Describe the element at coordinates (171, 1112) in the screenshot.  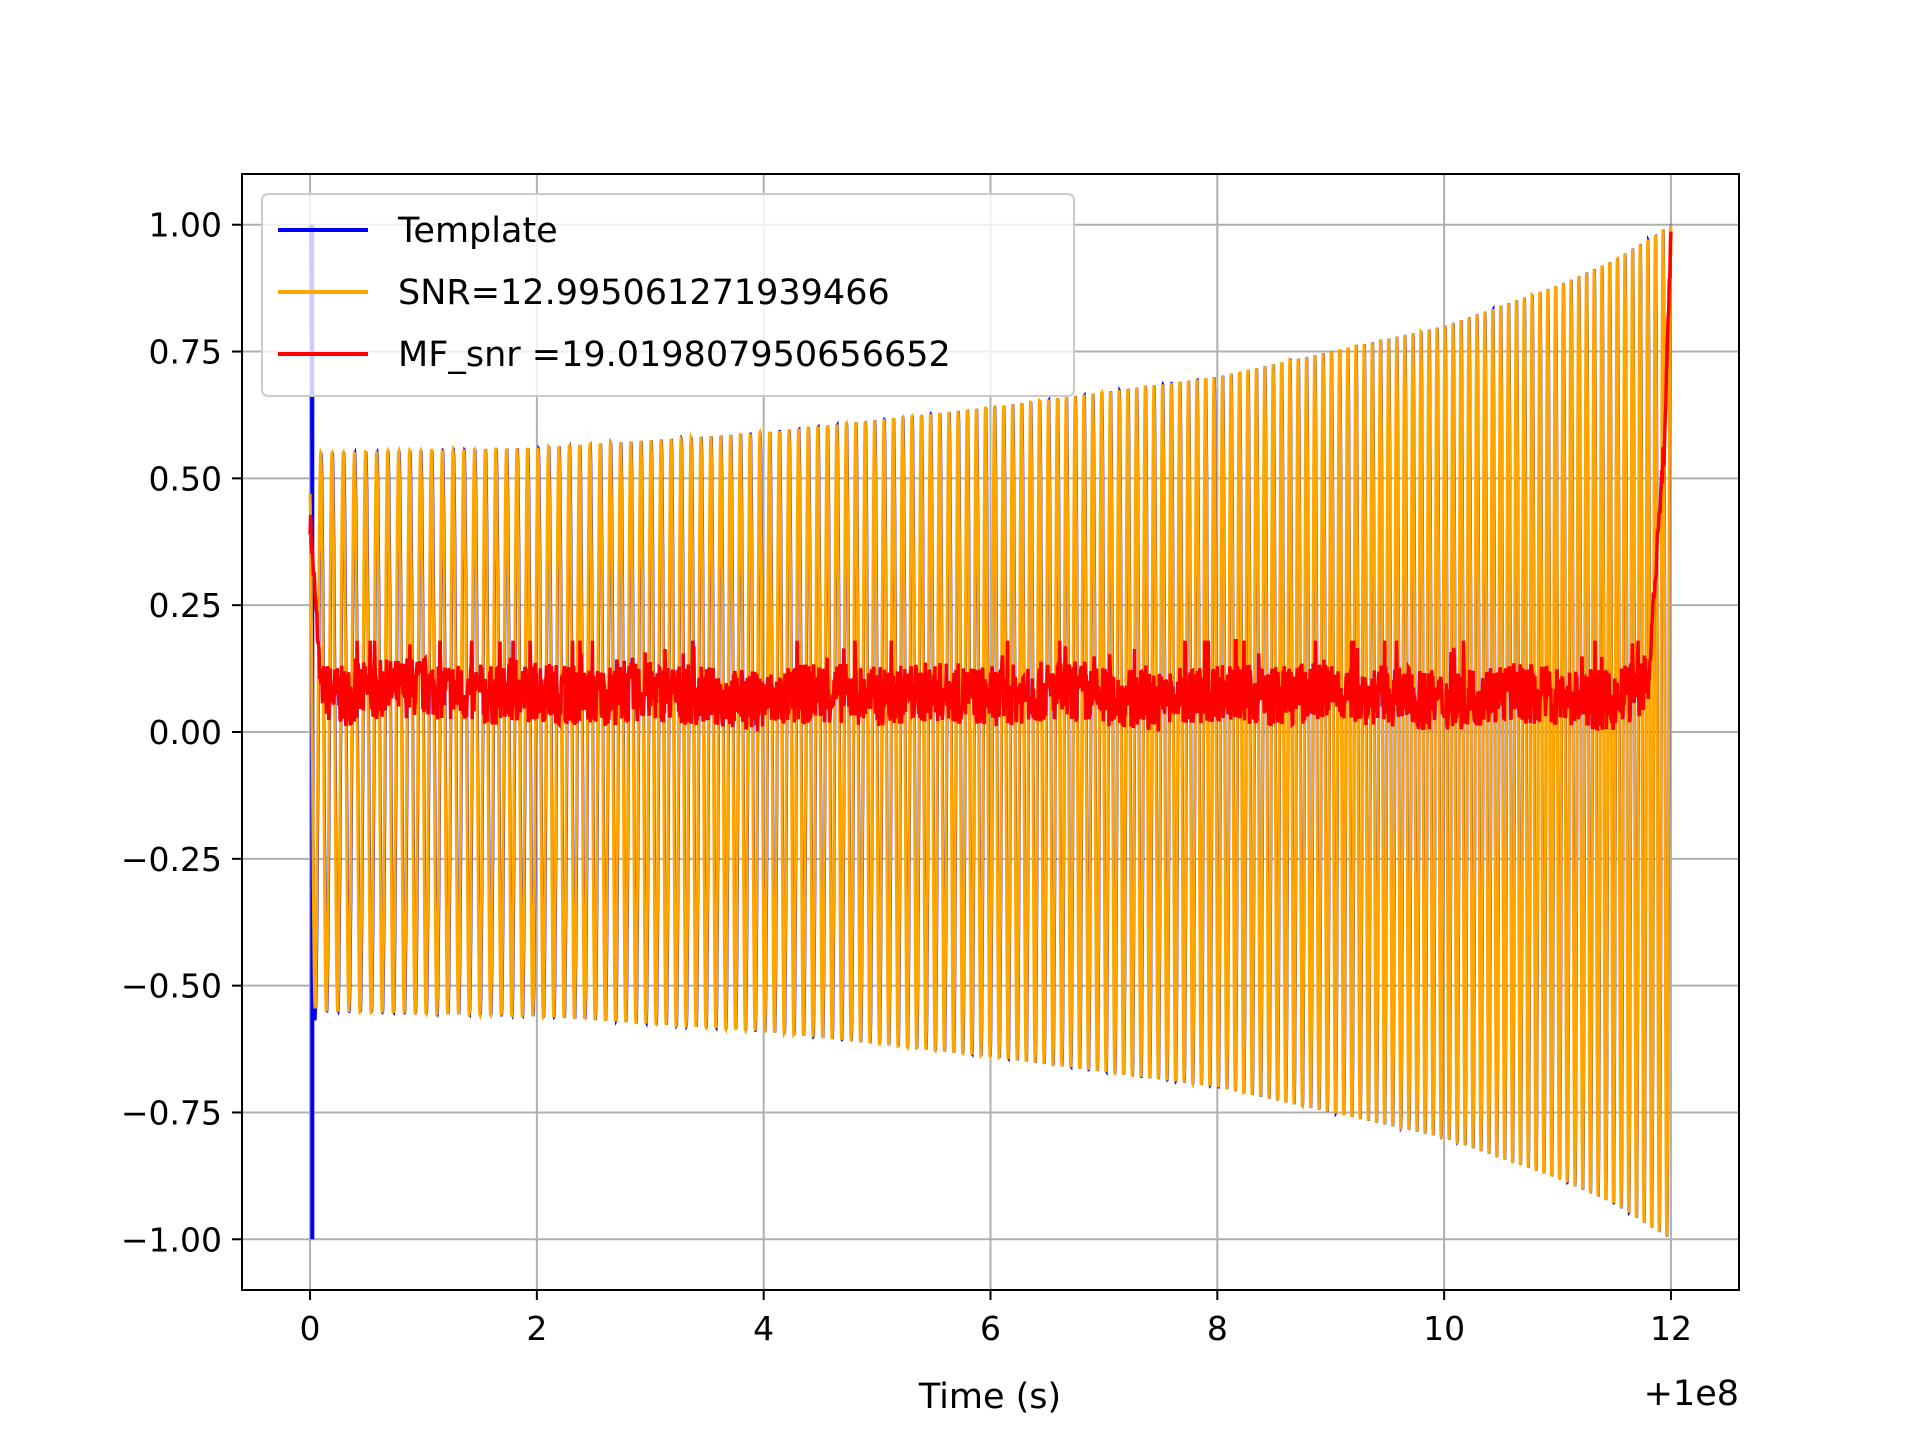
I see `y-tick-label: −0.75` at that location.